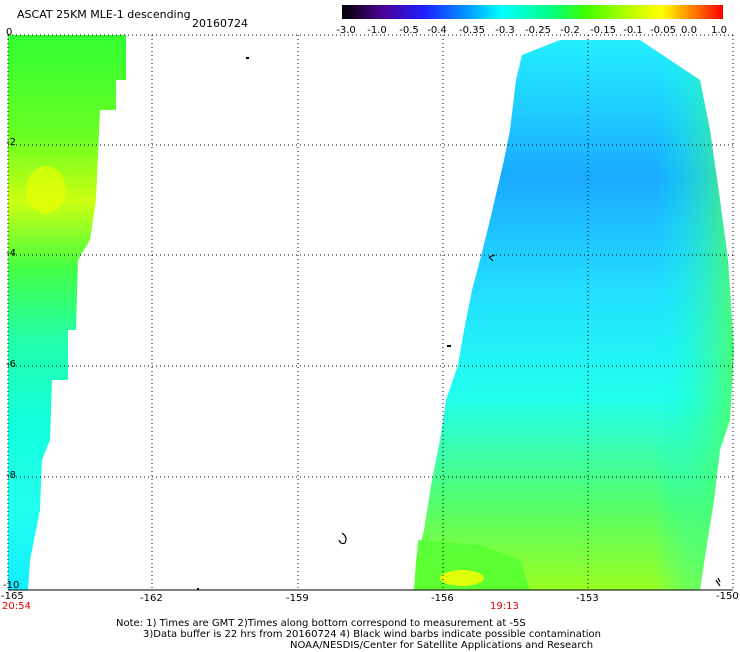 This screenshot has width=740, height=652. Describe the element at coordinates (727, 596) in the screenshot. I see `x-axis-label: -150` at that location.